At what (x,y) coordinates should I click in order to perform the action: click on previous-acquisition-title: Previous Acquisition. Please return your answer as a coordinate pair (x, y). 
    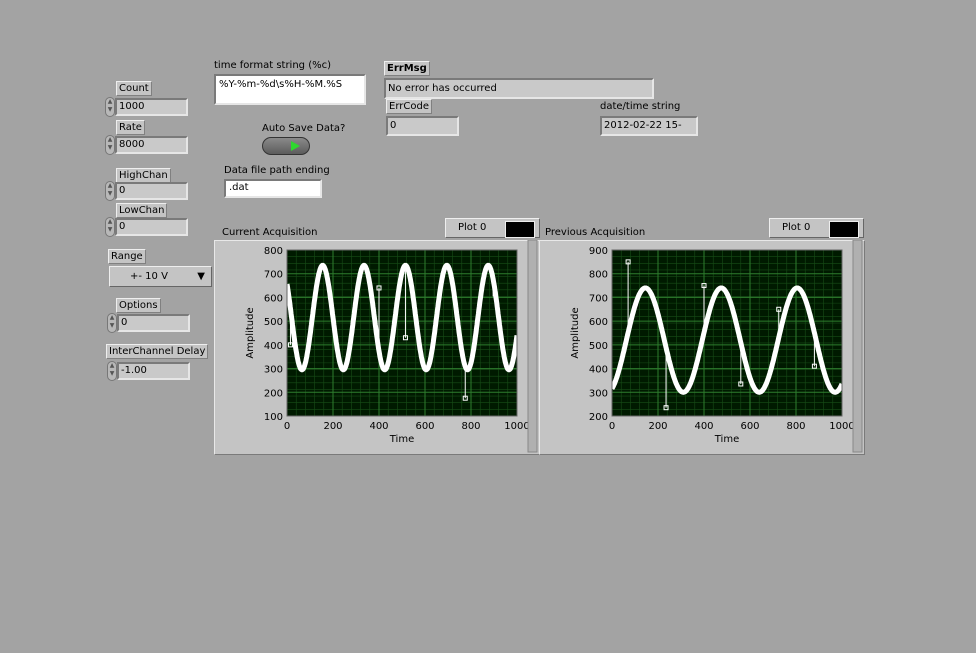
    Looking at the image, I should click on (595, 232).